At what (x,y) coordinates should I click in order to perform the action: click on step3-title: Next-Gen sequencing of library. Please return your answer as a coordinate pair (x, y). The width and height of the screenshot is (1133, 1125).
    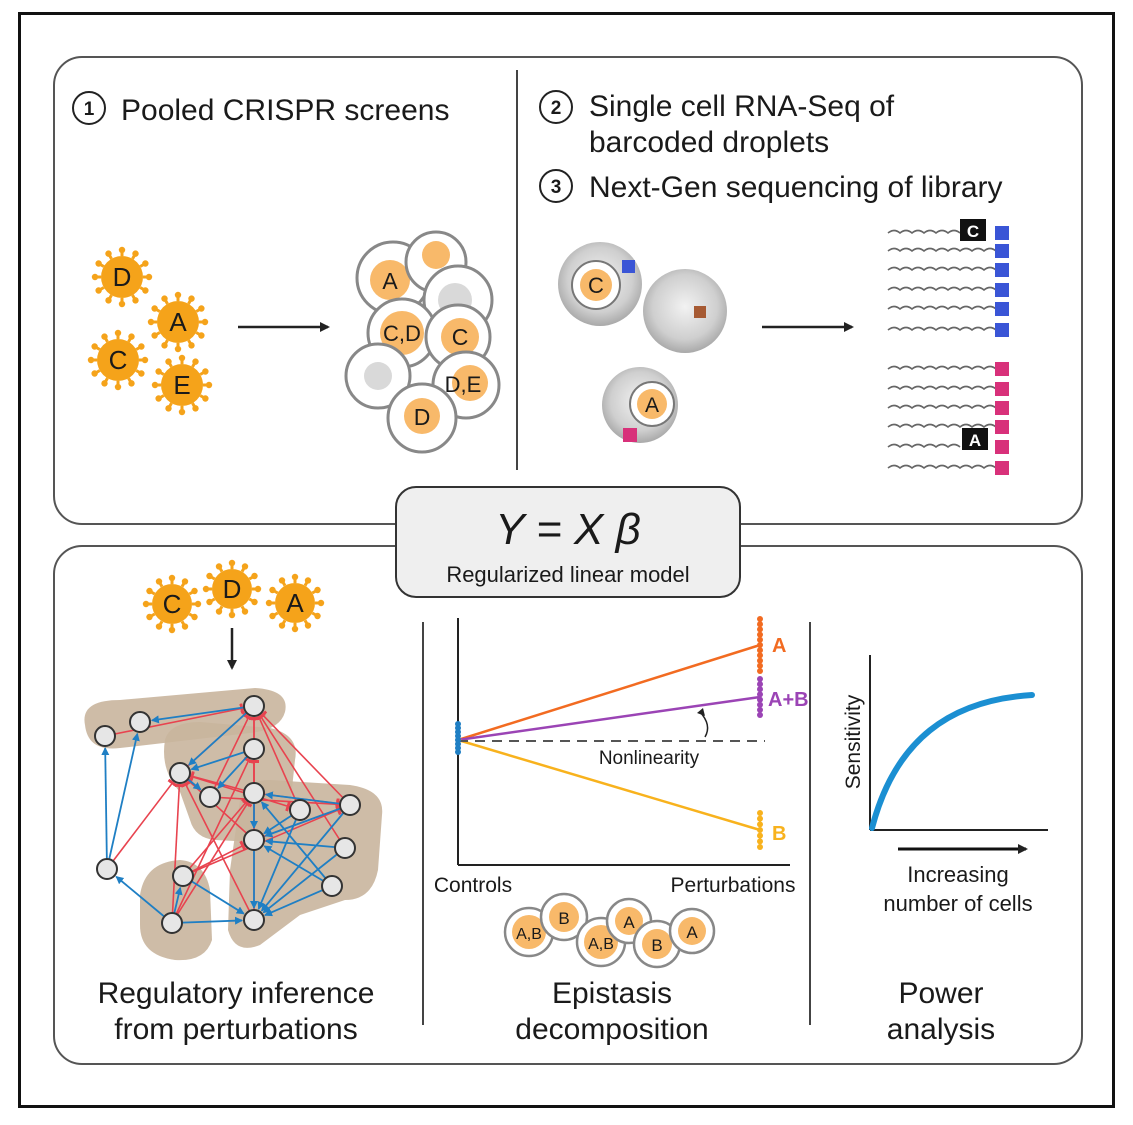
    Looking at the image, I should click on (796, 187).